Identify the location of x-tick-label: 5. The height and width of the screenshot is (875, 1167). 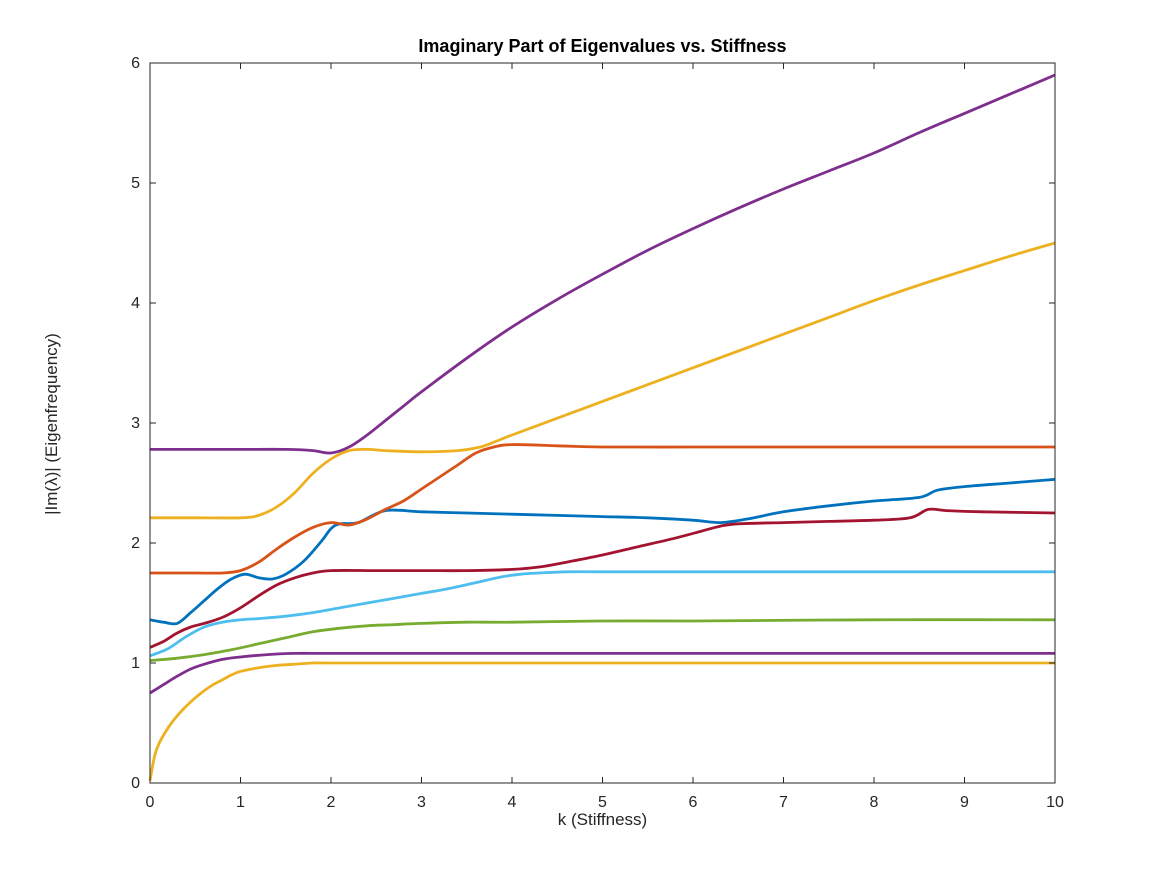
(602, 802).